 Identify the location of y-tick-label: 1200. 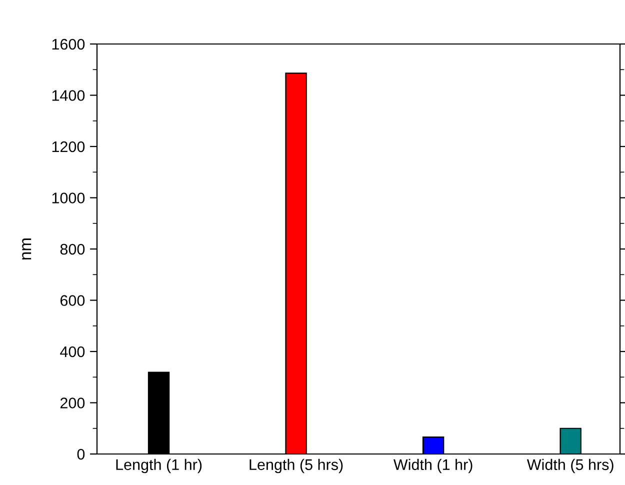
(68, 146).